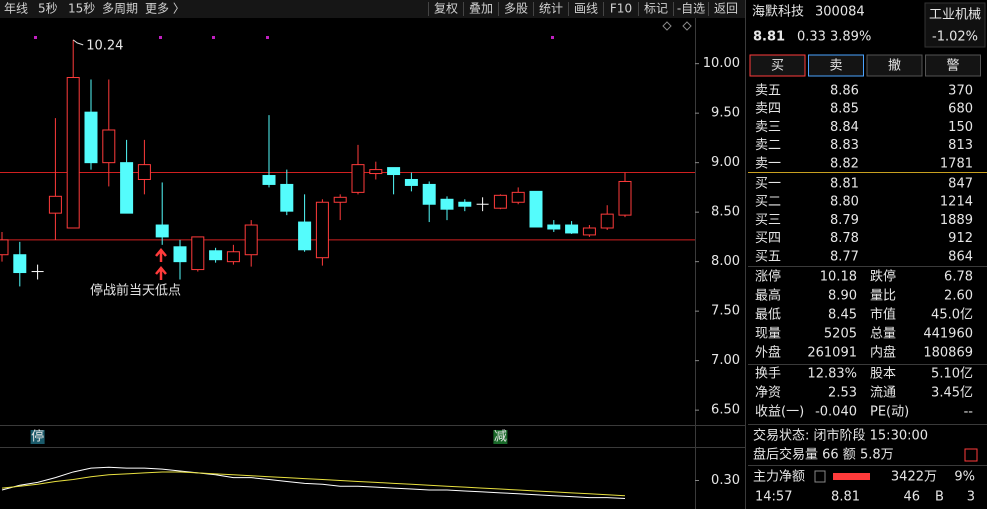  Describe the element at coordinates (768, 256) in the screenshot. I see `book-label: 买五` at that location.